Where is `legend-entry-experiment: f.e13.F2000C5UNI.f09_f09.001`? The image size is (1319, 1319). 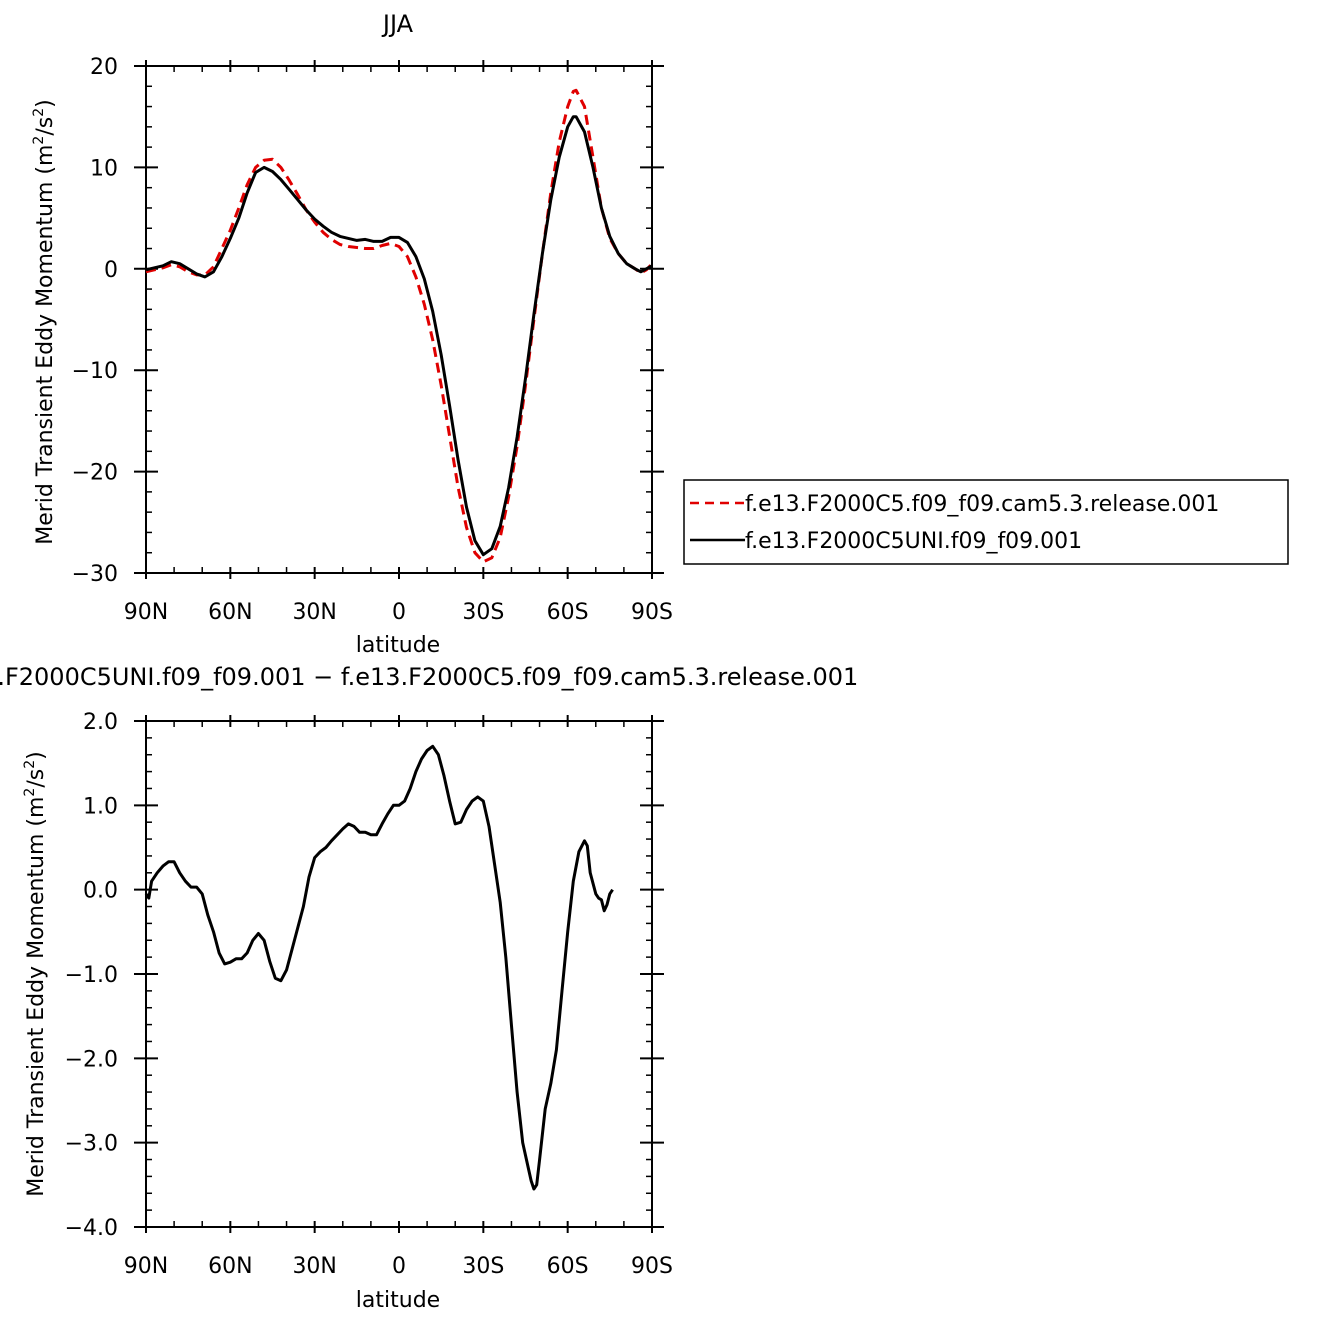
legend-entry-experiment: f.e13.F2000C5UNI.f09_f09.001 is located at coordinates (913, 541).